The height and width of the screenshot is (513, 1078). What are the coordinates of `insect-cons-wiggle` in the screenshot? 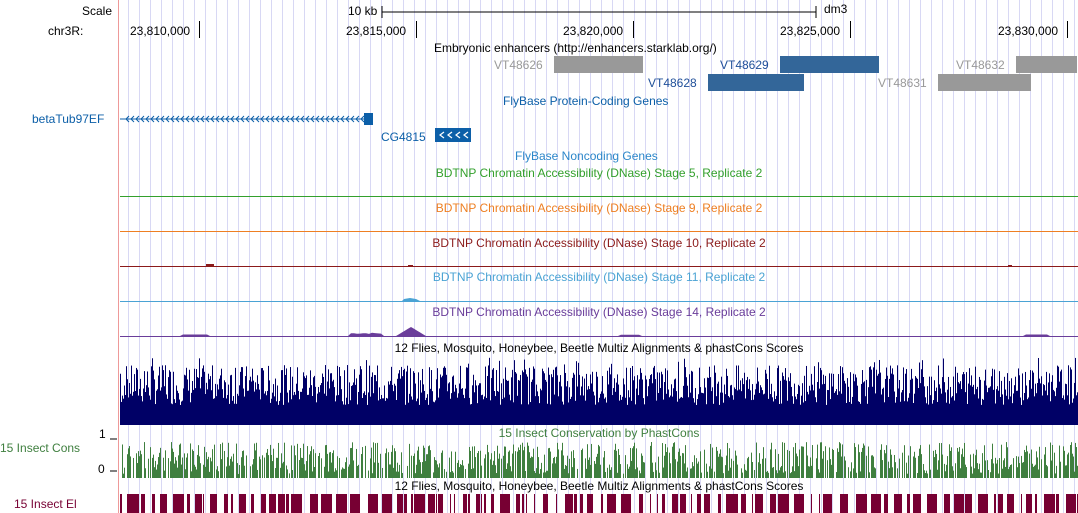 It's located at (599, 459).